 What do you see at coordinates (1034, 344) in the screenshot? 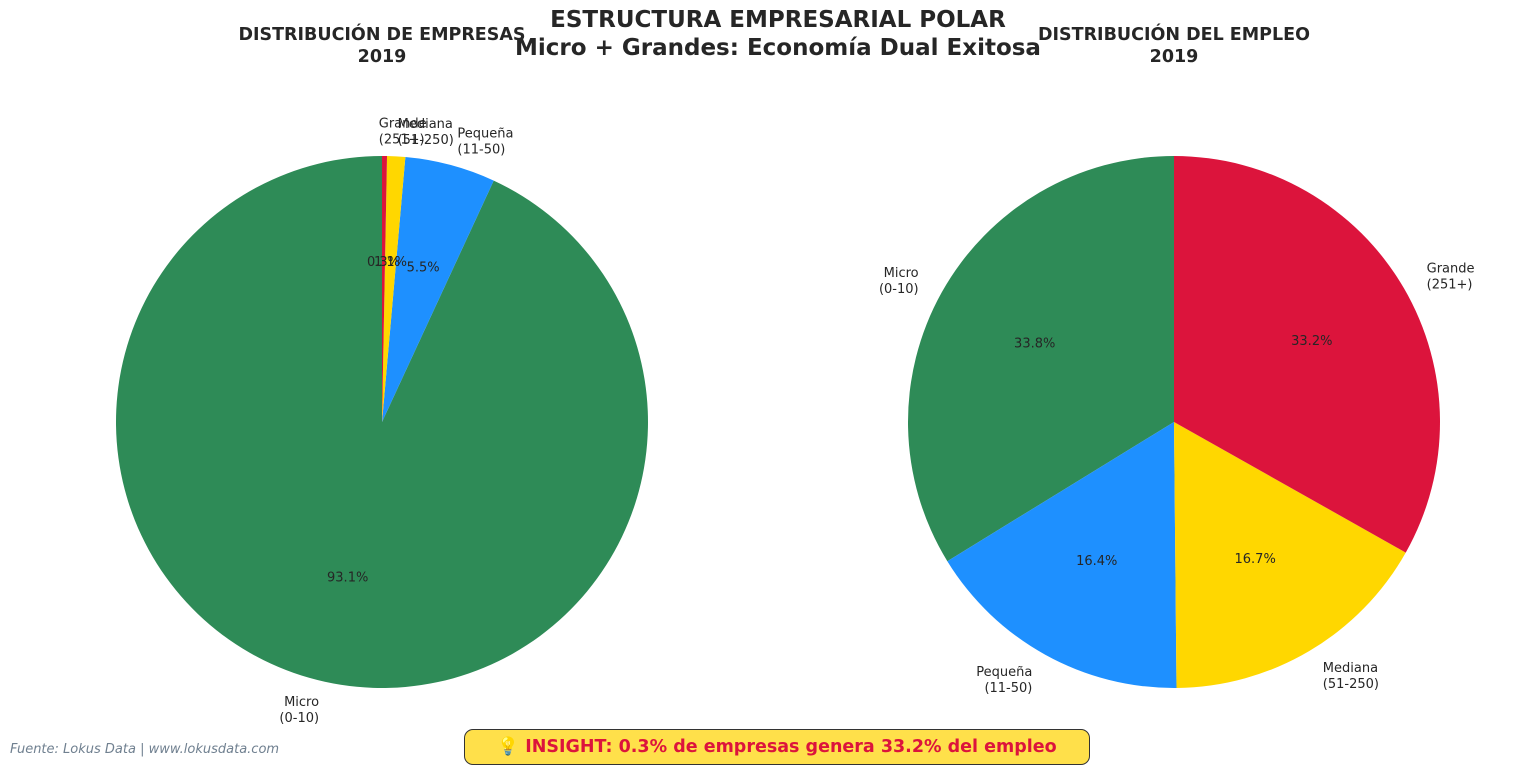
I see `employment-pct-label-micro: 33.8%` at bounding box center [1034, 344].